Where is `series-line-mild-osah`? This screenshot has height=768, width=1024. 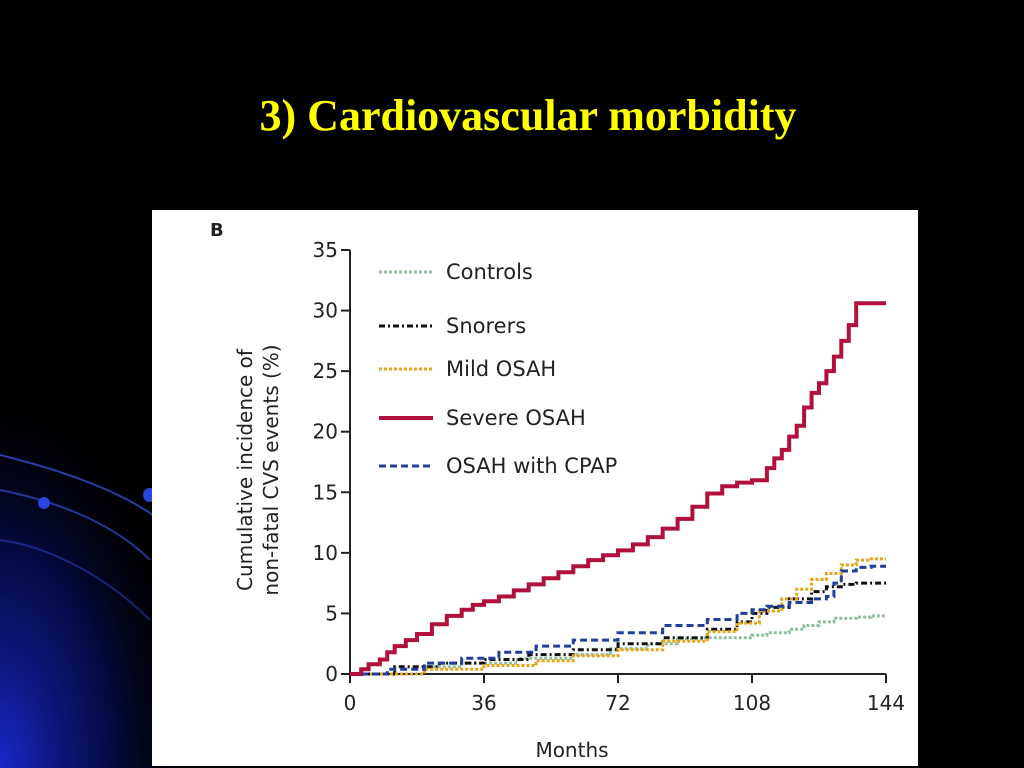 series-line-mild-osah is located at coordinates (618, 616).